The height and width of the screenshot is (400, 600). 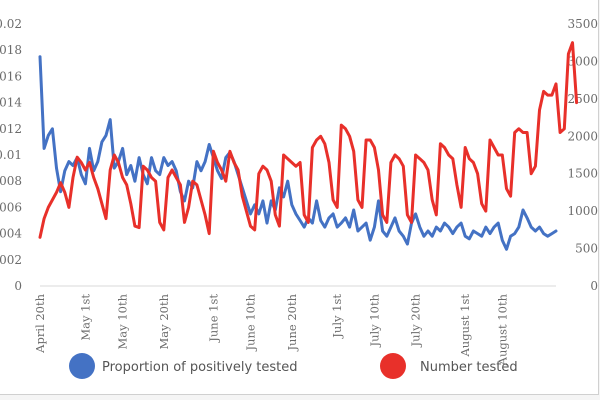 I want to click on right-tick-label: 2500, so click(x=582, y=99).